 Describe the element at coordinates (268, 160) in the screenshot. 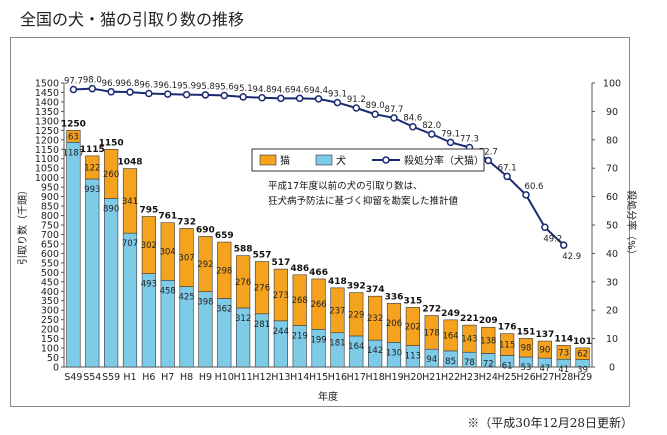

I see `legend-swatch-cat` at that location.